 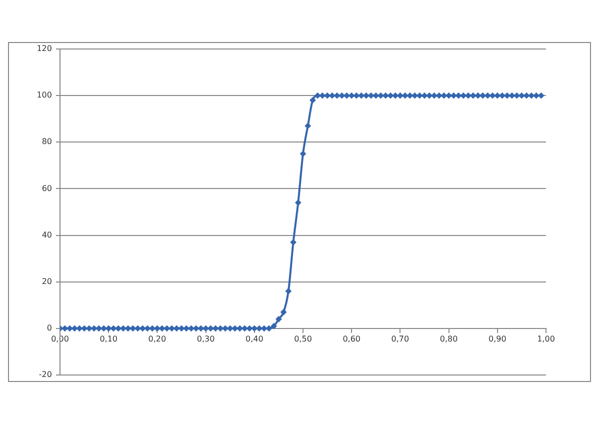 What do you see at coordinates (205, 339) in the screenshot?
I see `x-tick-label: 0,30` at bounding box center [205, 339].